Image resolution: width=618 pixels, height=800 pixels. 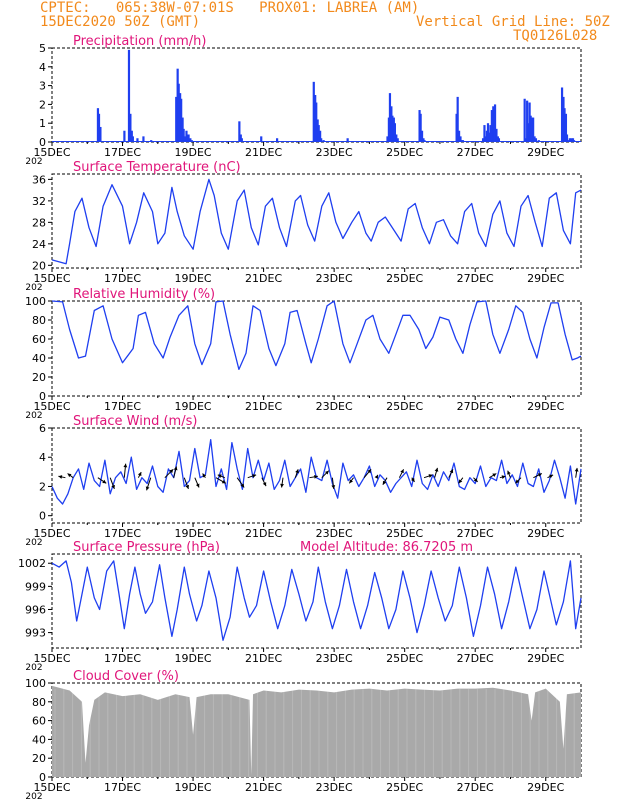 What do you see at coordinates (42, 104) in the screenshot?
I see `precip-ytick-label: 2` at bounding box center [42, 104].